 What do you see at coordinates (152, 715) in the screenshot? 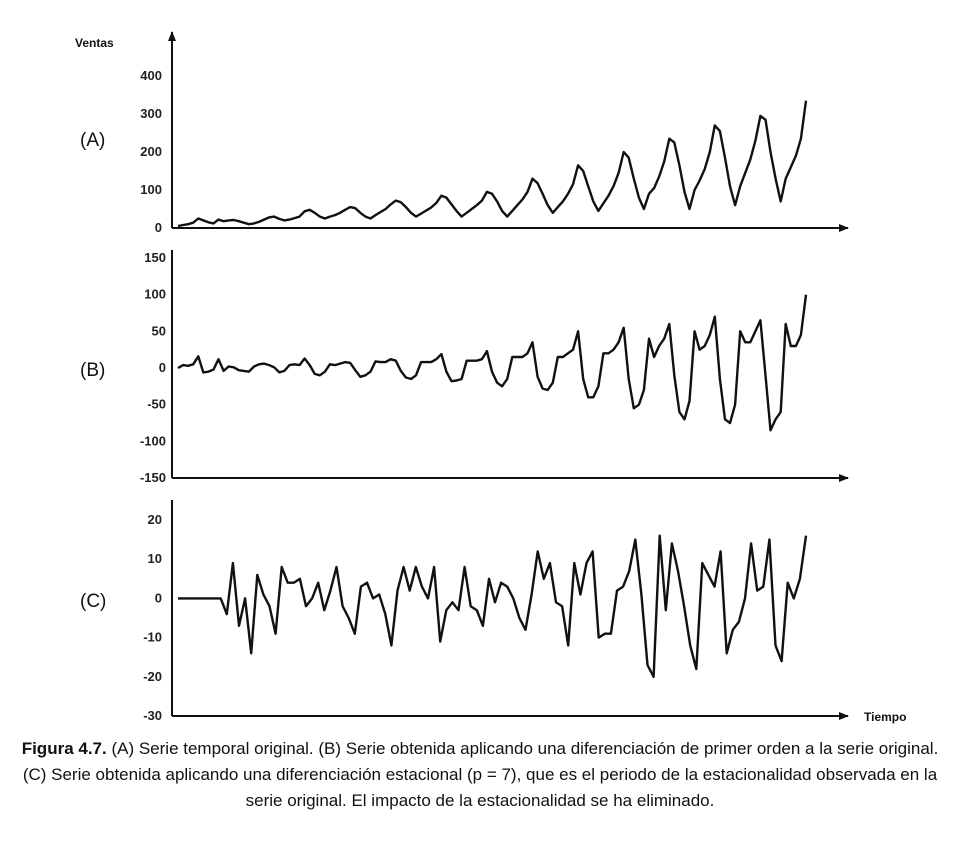
I see `panel-c-y-tick-label: -30` at bounding box center [152, 715].